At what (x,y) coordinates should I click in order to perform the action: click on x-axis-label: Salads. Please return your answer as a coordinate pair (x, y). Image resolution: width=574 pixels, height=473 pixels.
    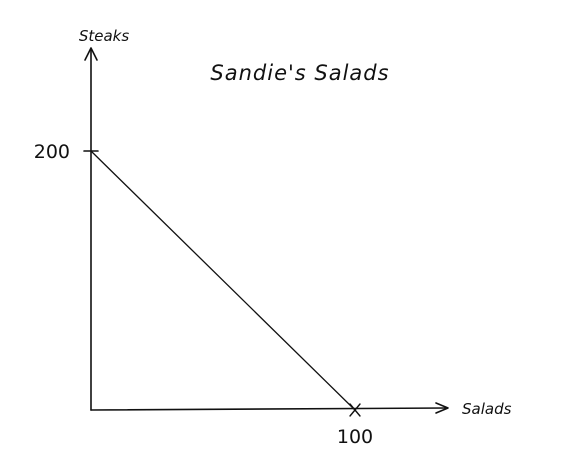
    Looking at the image, I should click on (487, 409).